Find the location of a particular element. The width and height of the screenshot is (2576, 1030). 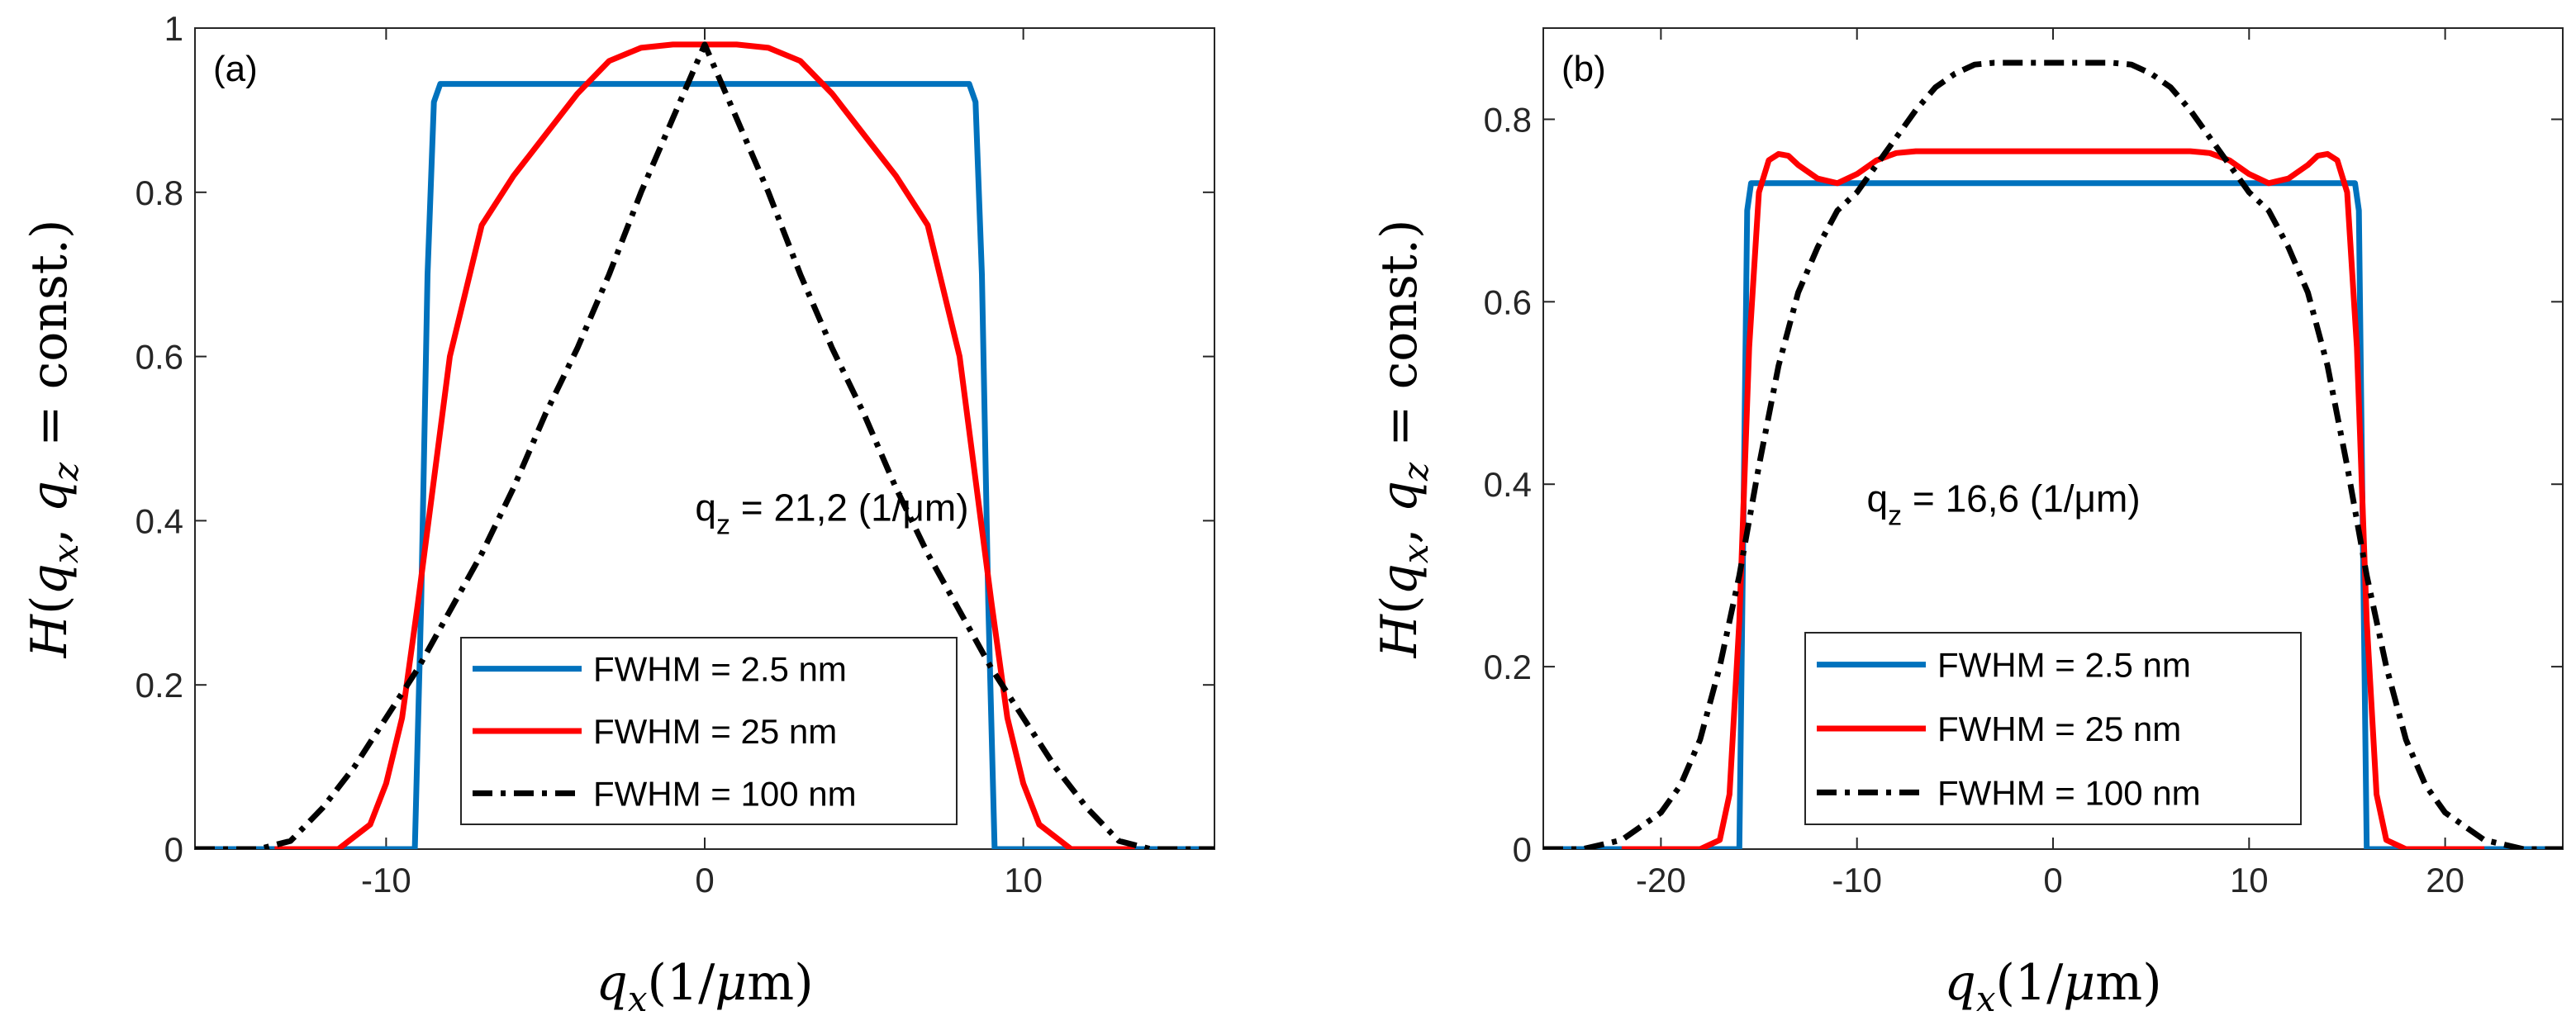

qz-annotation: qz = 16,6 (1/μm) is located at coordinates (2004, 504).